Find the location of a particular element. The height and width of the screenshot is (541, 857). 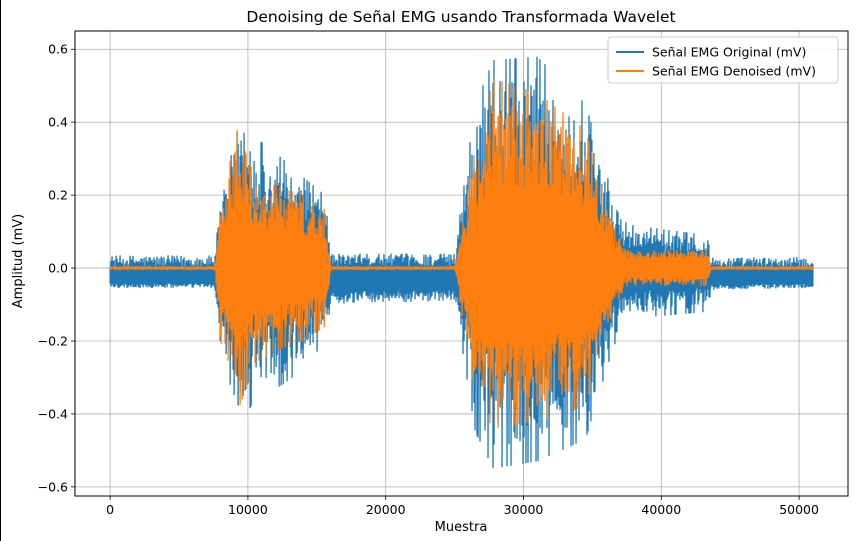

y-tick-label: −0.6 is located at coordinates (53, 486).